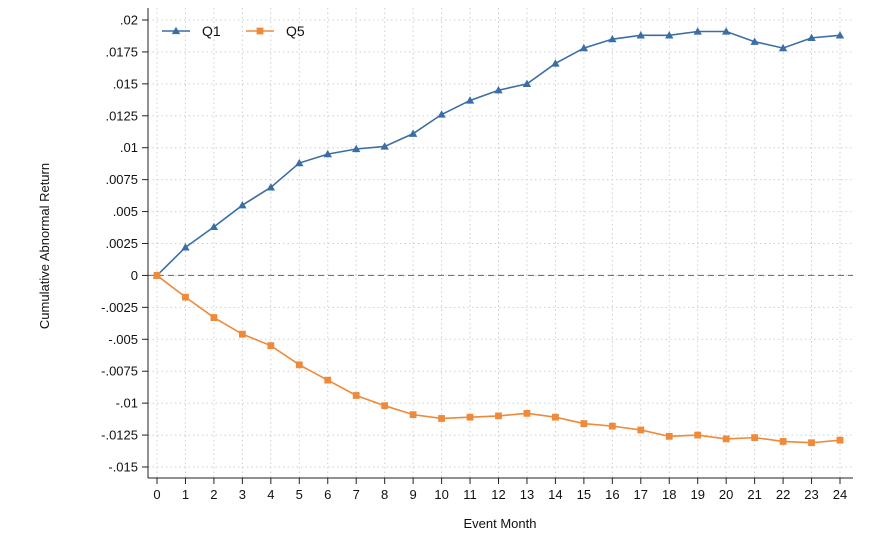  Describe the element at coordinates (697, 494) in the screenshot. I see `x-tick-label: 19` at that location.